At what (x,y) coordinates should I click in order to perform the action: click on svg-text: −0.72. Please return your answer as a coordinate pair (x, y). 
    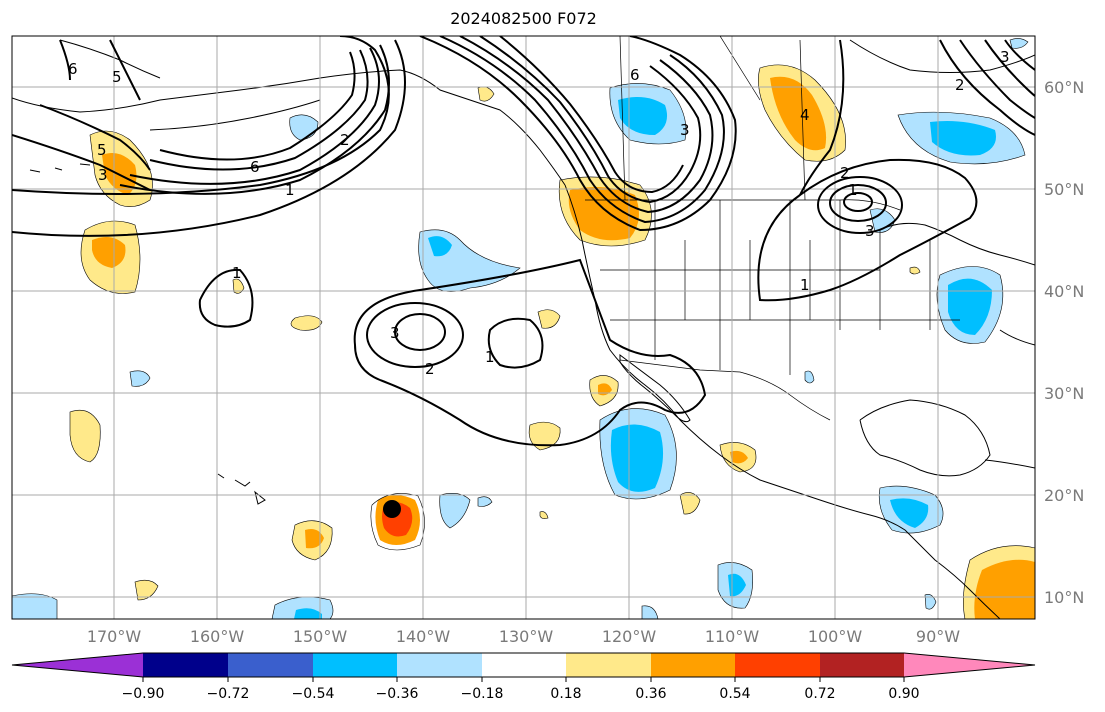
    Looking at the image, I should click on (228, 694).